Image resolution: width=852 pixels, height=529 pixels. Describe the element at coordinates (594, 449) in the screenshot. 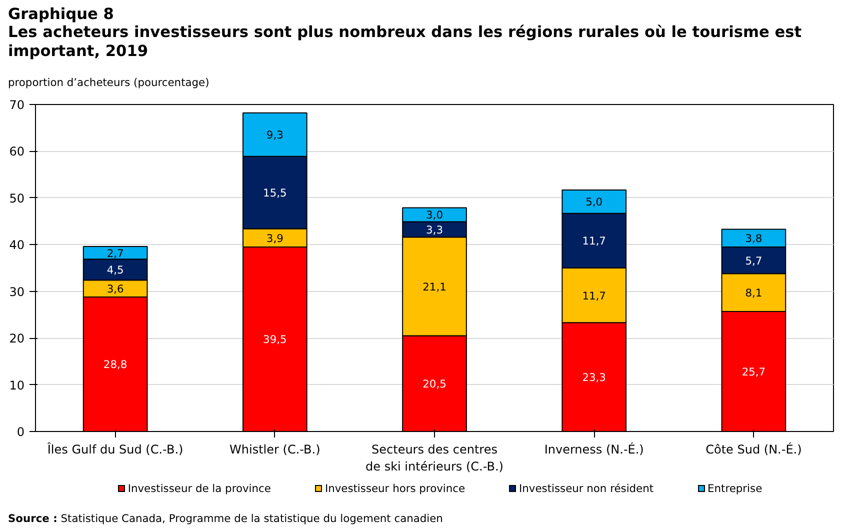

I see `x-tick-label: Inverness (N.-É.)` at that location.